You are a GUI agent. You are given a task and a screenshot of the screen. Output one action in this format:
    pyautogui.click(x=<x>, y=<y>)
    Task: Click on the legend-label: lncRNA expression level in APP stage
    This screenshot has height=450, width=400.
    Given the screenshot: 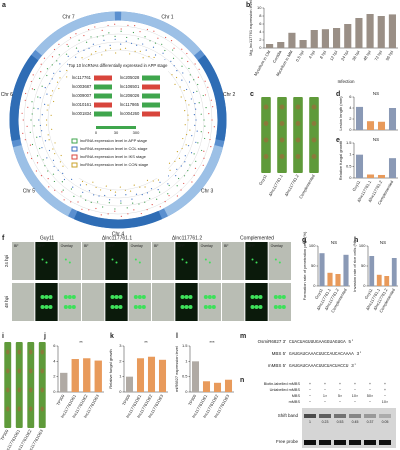 What is the action you would take?
    pyautogui.click(x=114, y=140)
    